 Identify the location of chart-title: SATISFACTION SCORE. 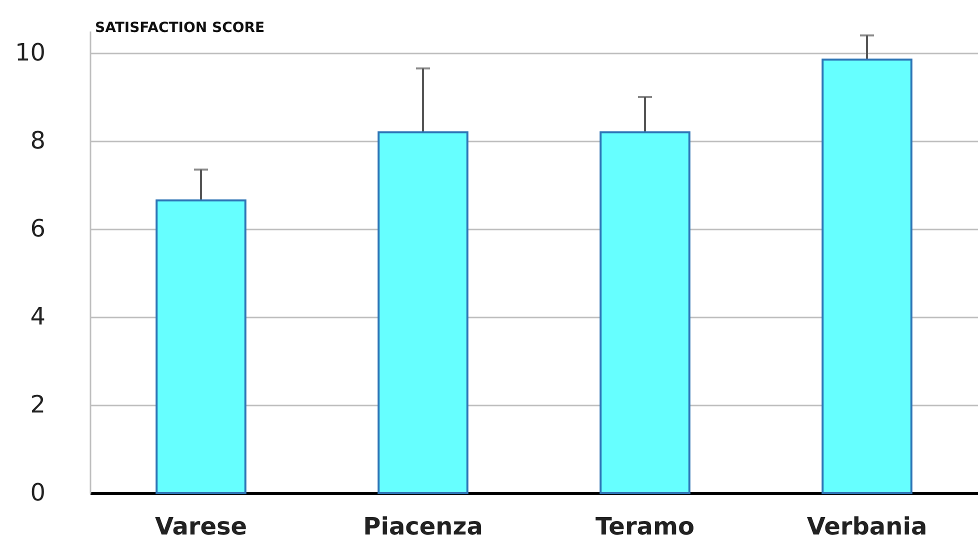
(180, 28).